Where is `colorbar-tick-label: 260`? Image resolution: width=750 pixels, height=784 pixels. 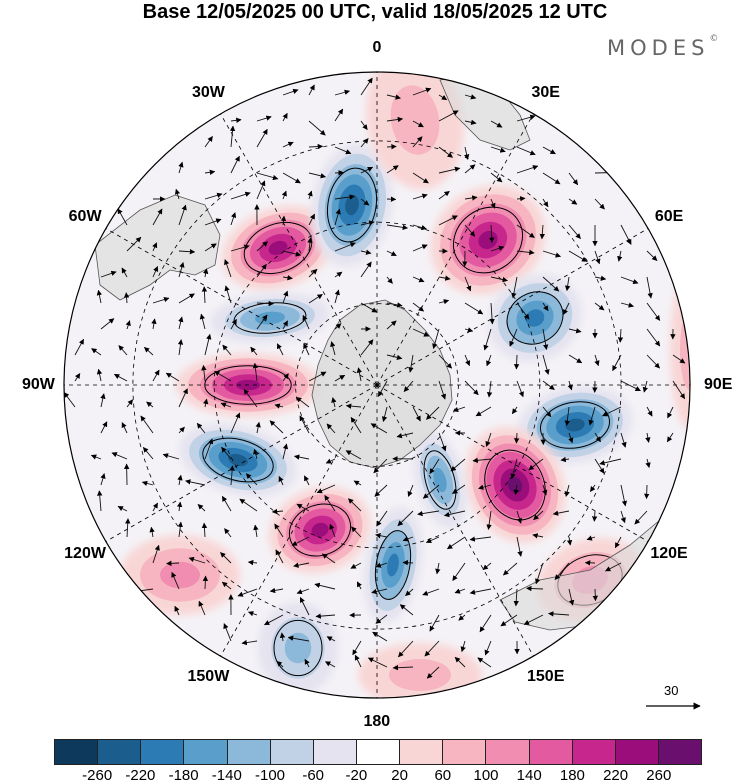
colorbar-tick-label: 260 is located at coordinates (658, 775).